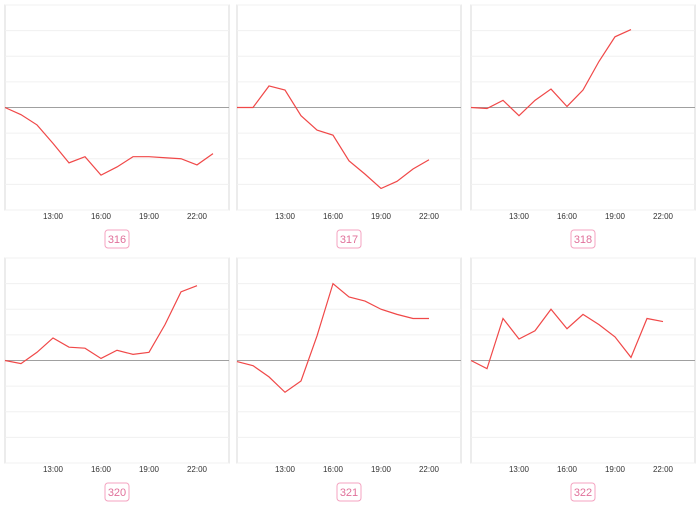 This screenshot has height=509, width=700. I want to click on chart-title: 320, so click(117, 493).